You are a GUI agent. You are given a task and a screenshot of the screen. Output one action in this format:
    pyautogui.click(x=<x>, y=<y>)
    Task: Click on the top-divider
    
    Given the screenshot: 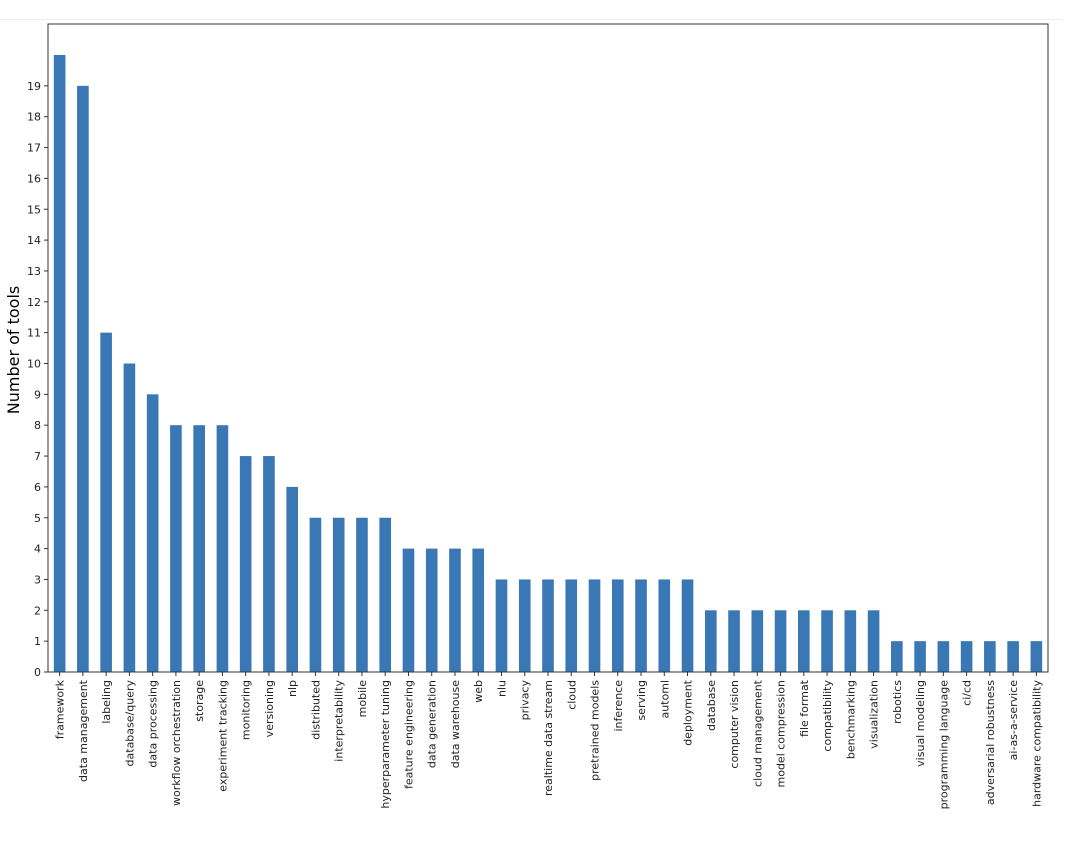 What is the action you would take?
    pyautogui.click(x=531, y=19)
    